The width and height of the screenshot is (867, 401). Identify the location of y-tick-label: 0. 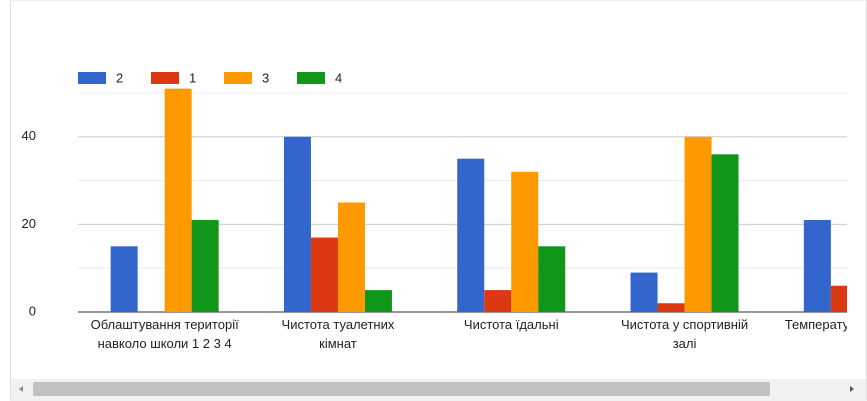
(32, 310).